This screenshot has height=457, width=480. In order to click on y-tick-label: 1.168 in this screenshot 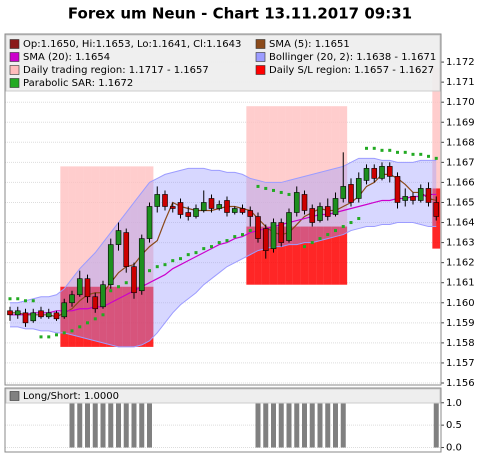, I will do `click(460, 142)`.